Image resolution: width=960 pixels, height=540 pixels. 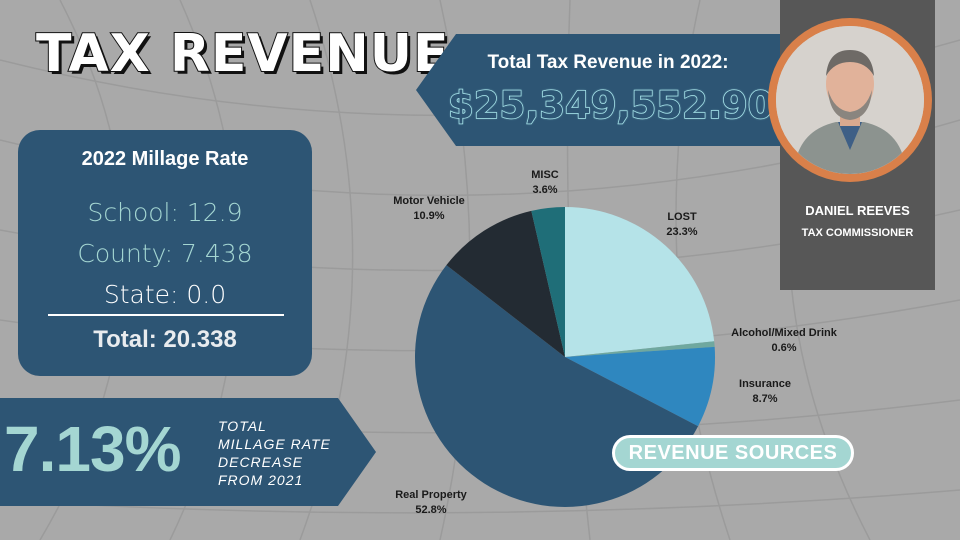 What do you see at coordinates (165, 212) in the screenshot?
I see `millage-school: School: 12.9` at bounding box center [165, 212].